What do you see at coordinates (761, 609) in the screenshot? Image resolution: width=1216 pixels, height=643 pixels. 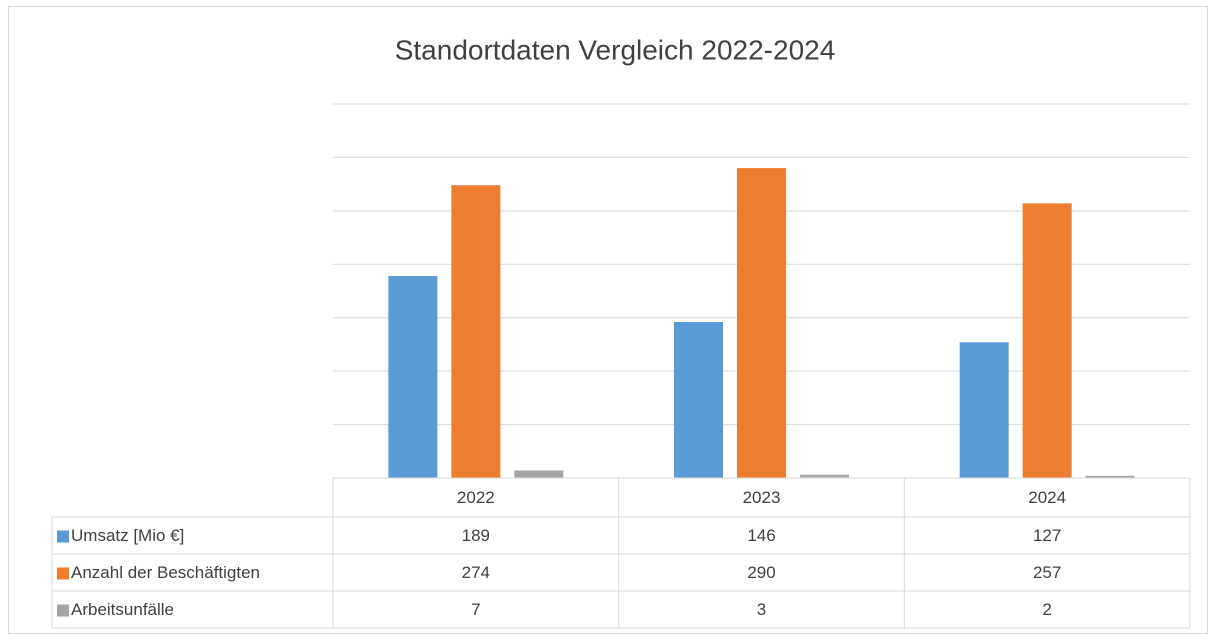 I see `table-value: 3` at bounding box center [761, 609].